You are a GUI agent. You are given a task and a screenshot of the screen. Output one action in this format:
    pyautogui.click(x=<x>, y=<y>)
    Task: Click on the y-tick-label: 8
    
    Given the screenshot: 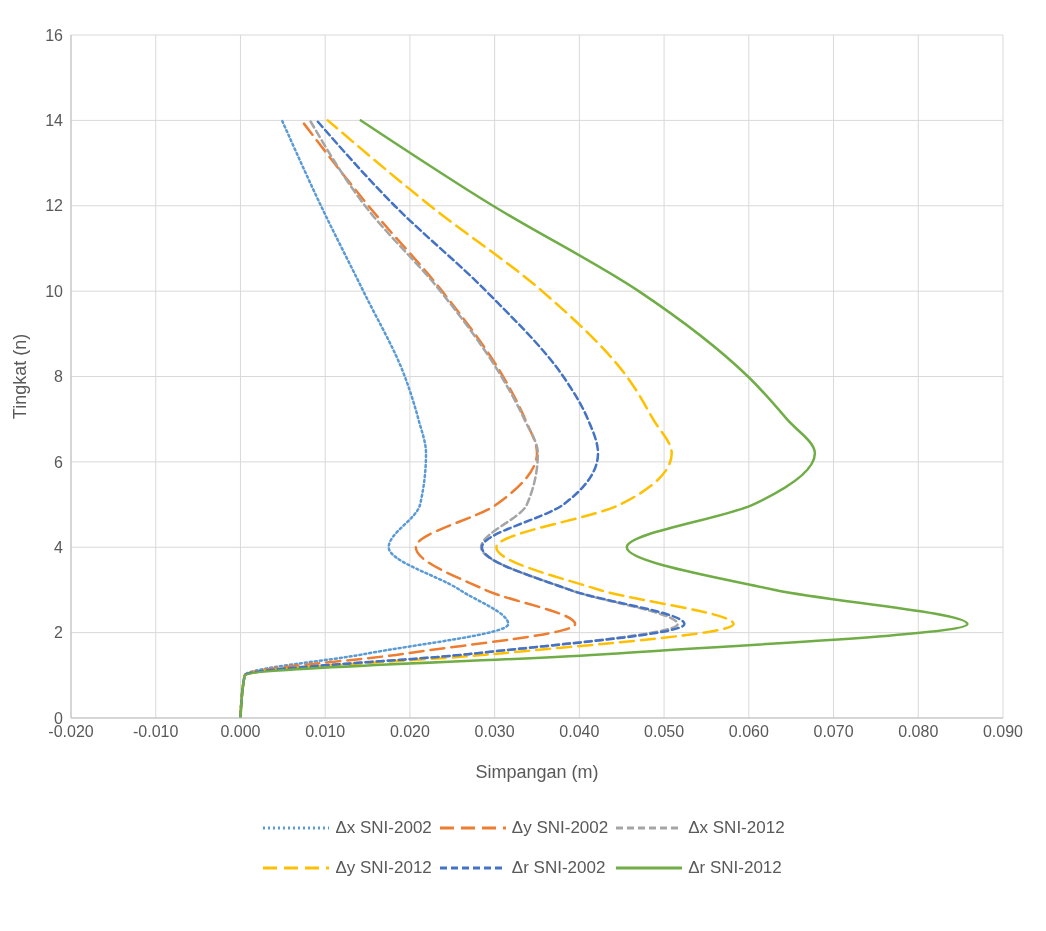 What is the action you would take?
    pyautogui.click(x=59, y=377)
    